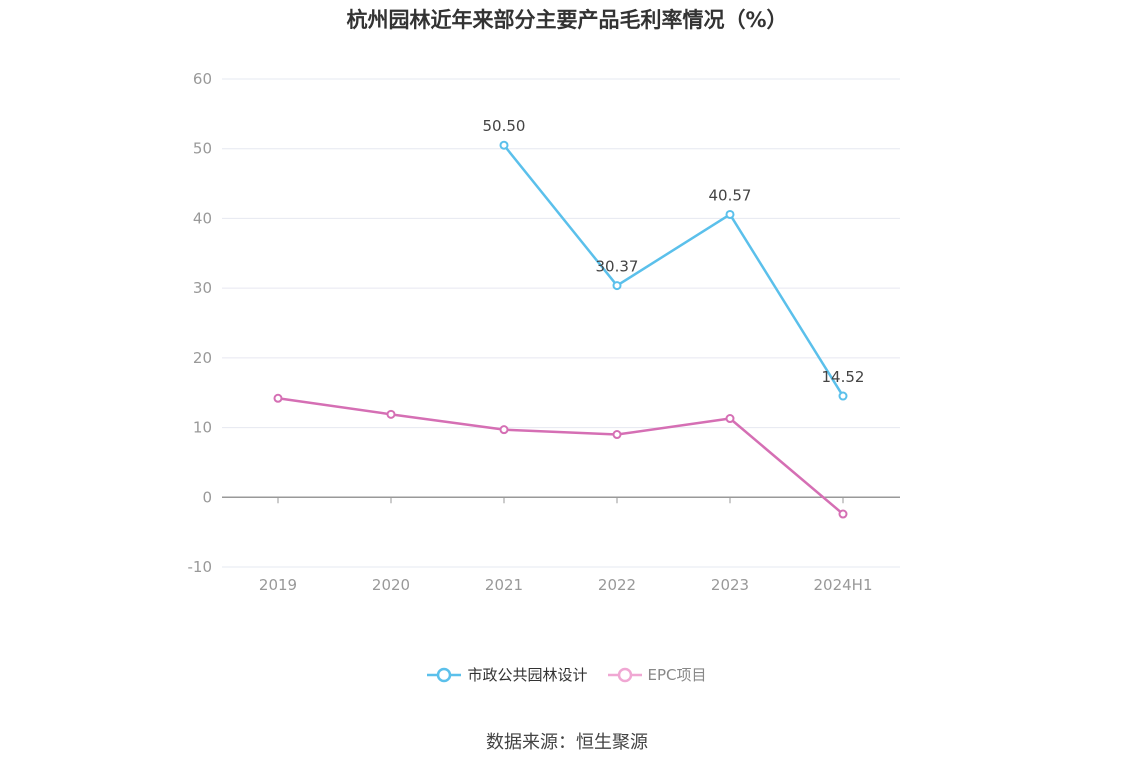 This screenshot has height=766, width=1134. Describe the element at coordinates (202, 218) in the screenshot. I see `y-tick-label: 40` at that location.